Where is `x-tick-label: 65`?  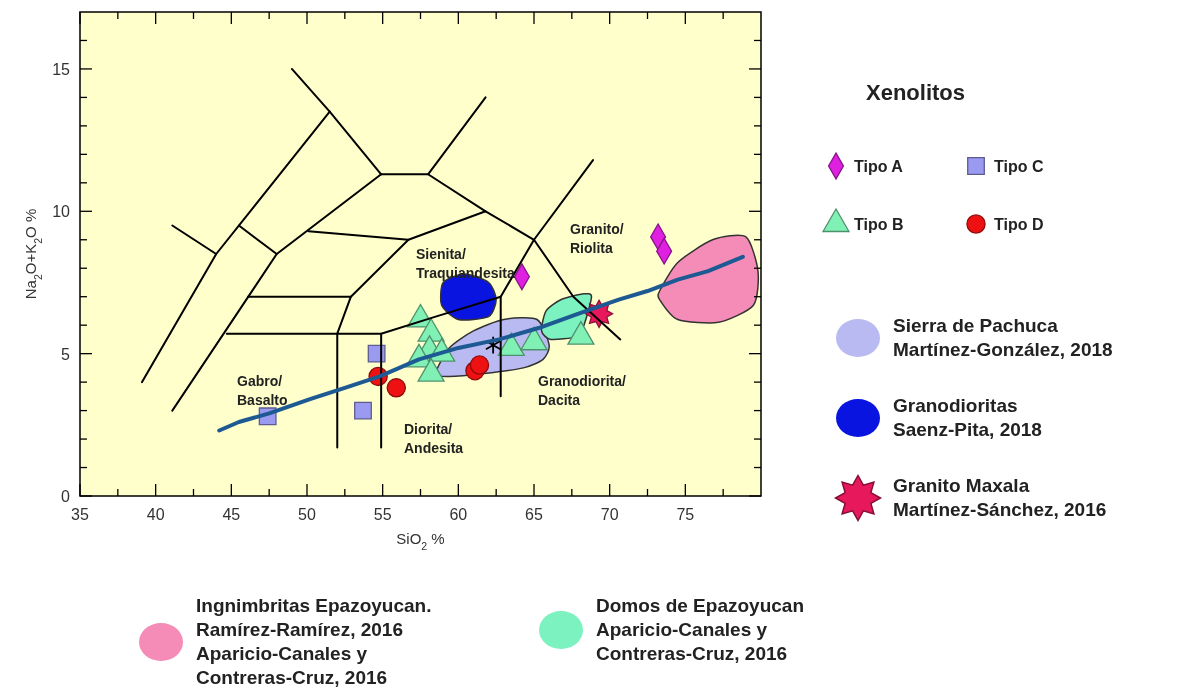 x-tick-label: 65 is located at coordinates (534, 514).